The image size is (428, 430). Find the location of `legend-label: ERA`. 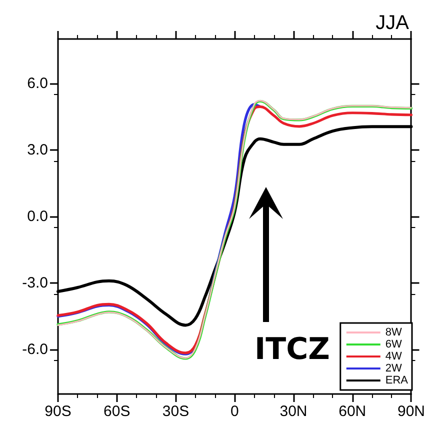

legend-label: ERA is located at coordinates (397, 380).